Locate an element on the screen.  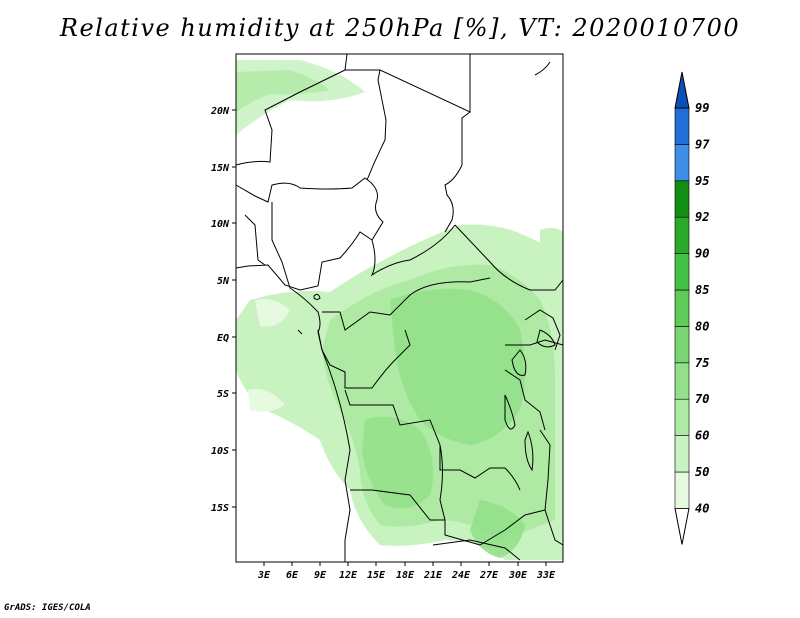
longitude-labels: 3E 6E 9E 12E 15E 18E 21E 24E 27E 30E 33E is located at coordinates (406, 575).